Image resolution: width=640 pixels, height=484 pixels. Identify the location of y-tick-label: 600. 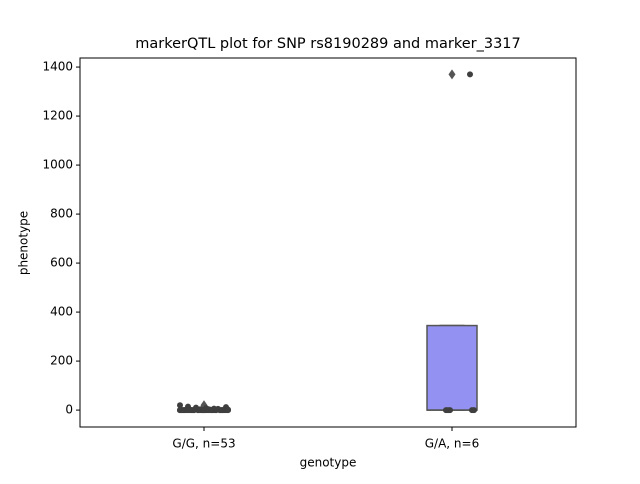
(61, 263).